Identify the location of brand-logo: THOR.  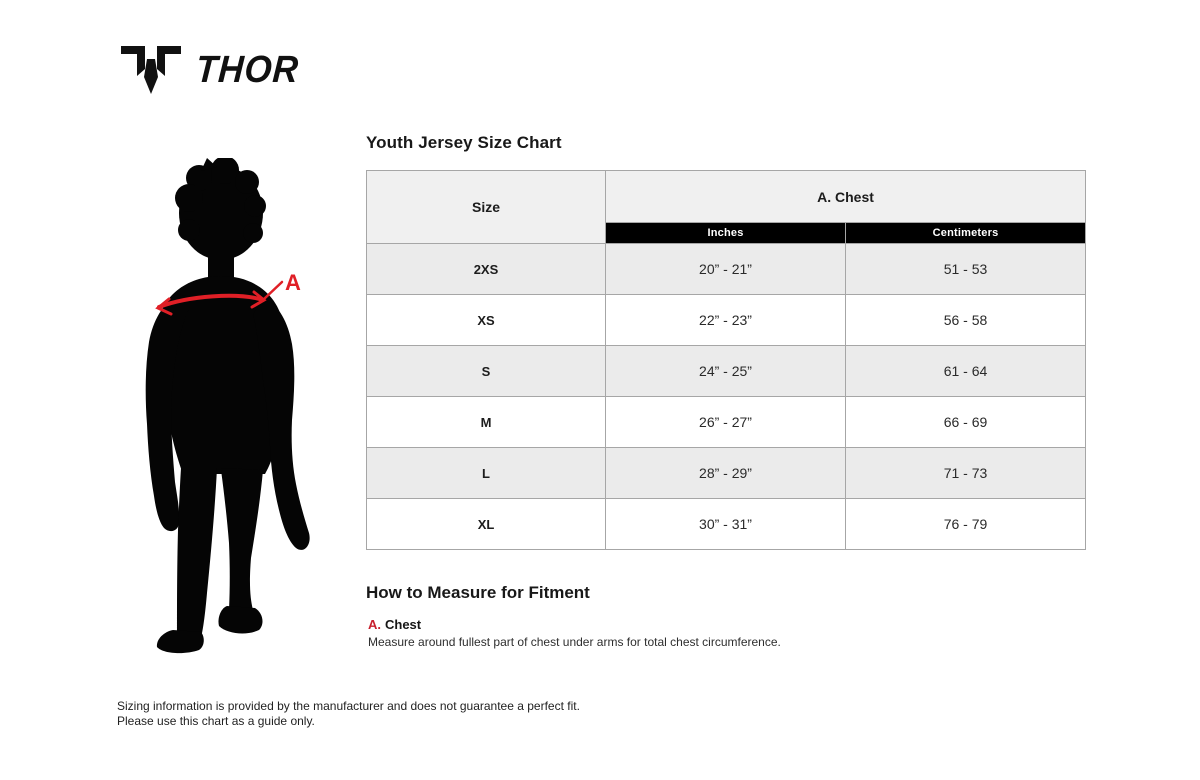
(214, 70).